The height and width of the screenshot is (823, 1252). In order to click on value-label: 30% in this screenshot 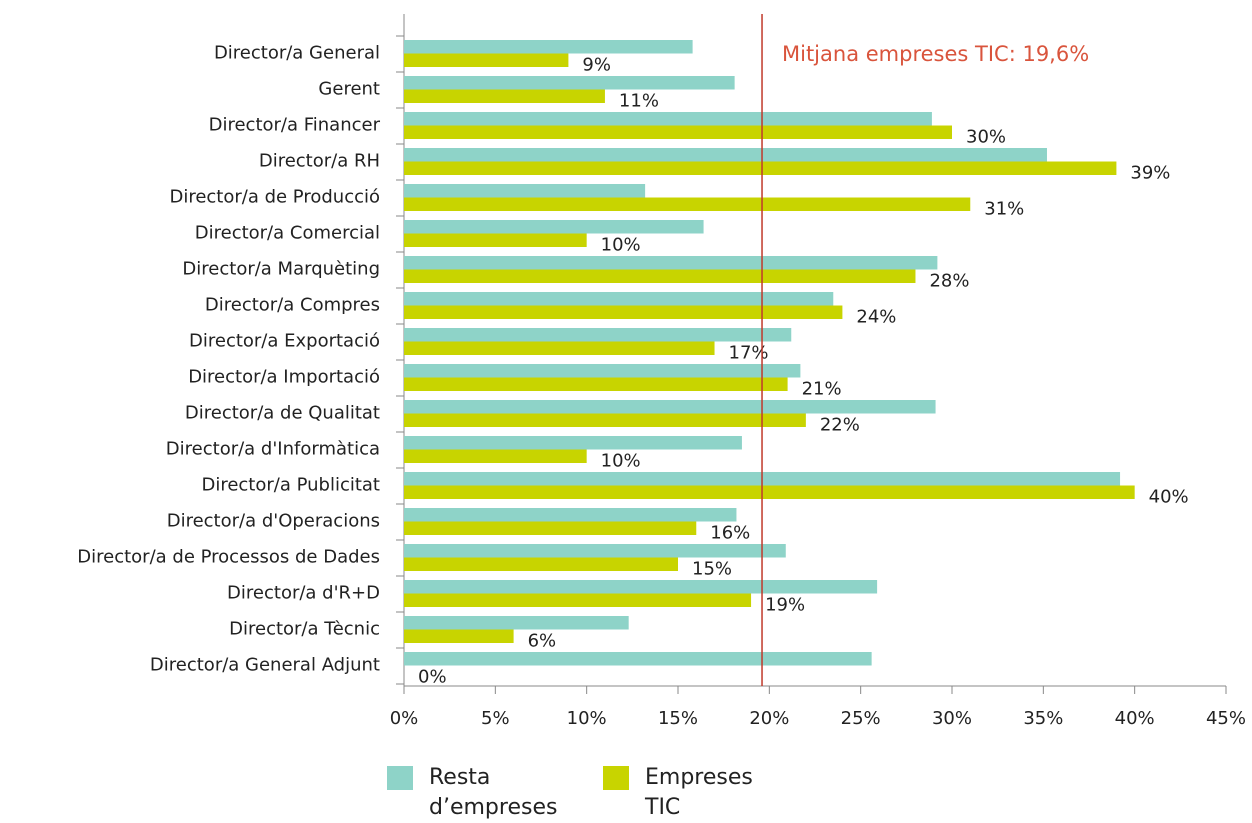, I will do `click(986, 136)`.